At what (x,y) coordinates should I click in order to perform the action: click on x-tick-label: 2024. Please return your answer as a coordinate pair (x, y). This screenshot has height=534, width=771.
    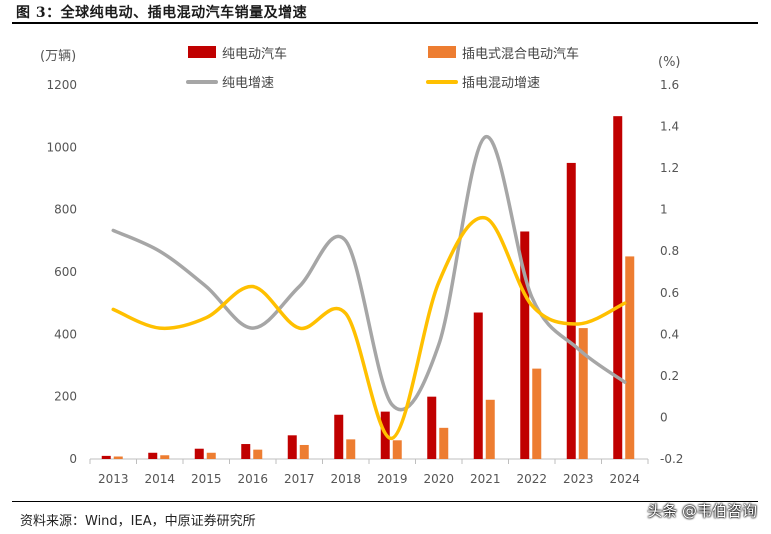
    Looking at the image, I should click on (624, 479).